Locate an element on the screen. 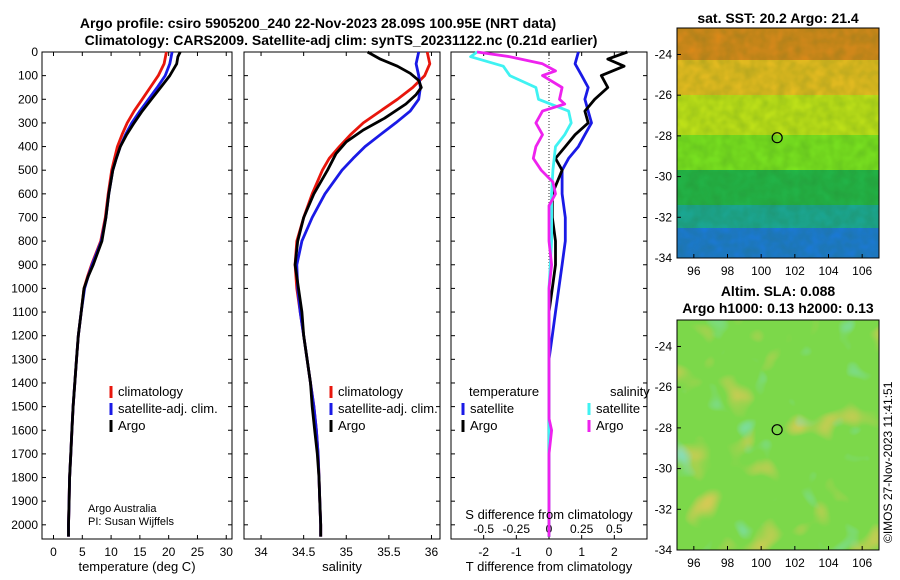 The width and height of the screenshot is (900, 580). s-tick-label: 0.5 is located at coordinates (614, 529).